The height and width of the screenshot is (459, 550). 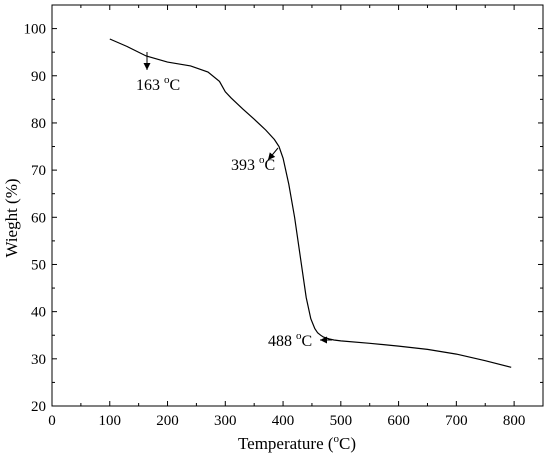 I want to click on y-tick-label: 60, so click(x=38, y=218).